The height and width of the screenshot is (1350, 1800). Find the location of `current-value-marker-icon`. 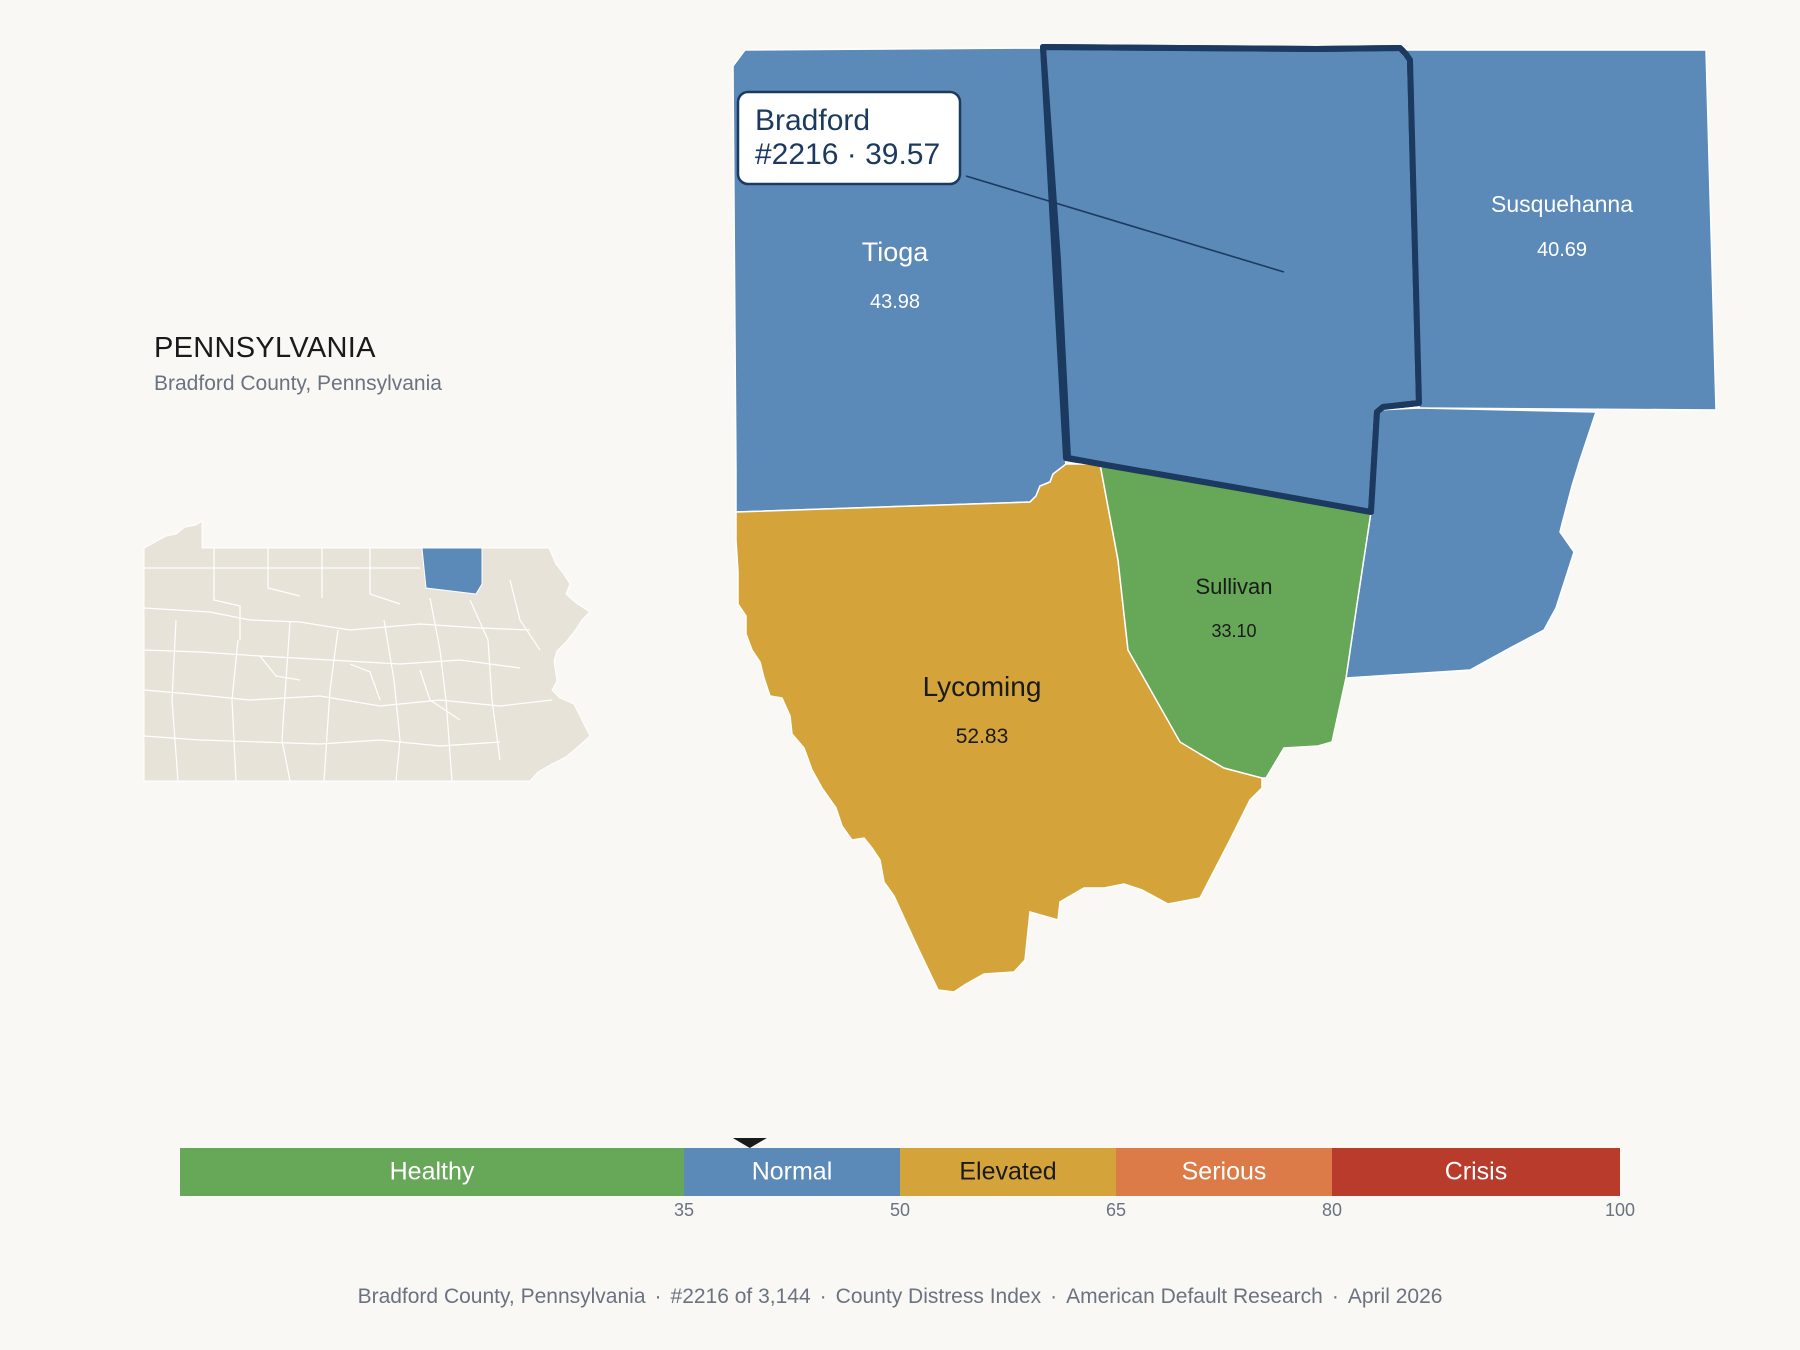

current-value-marker-icon is located at coordinates (749, 1143).